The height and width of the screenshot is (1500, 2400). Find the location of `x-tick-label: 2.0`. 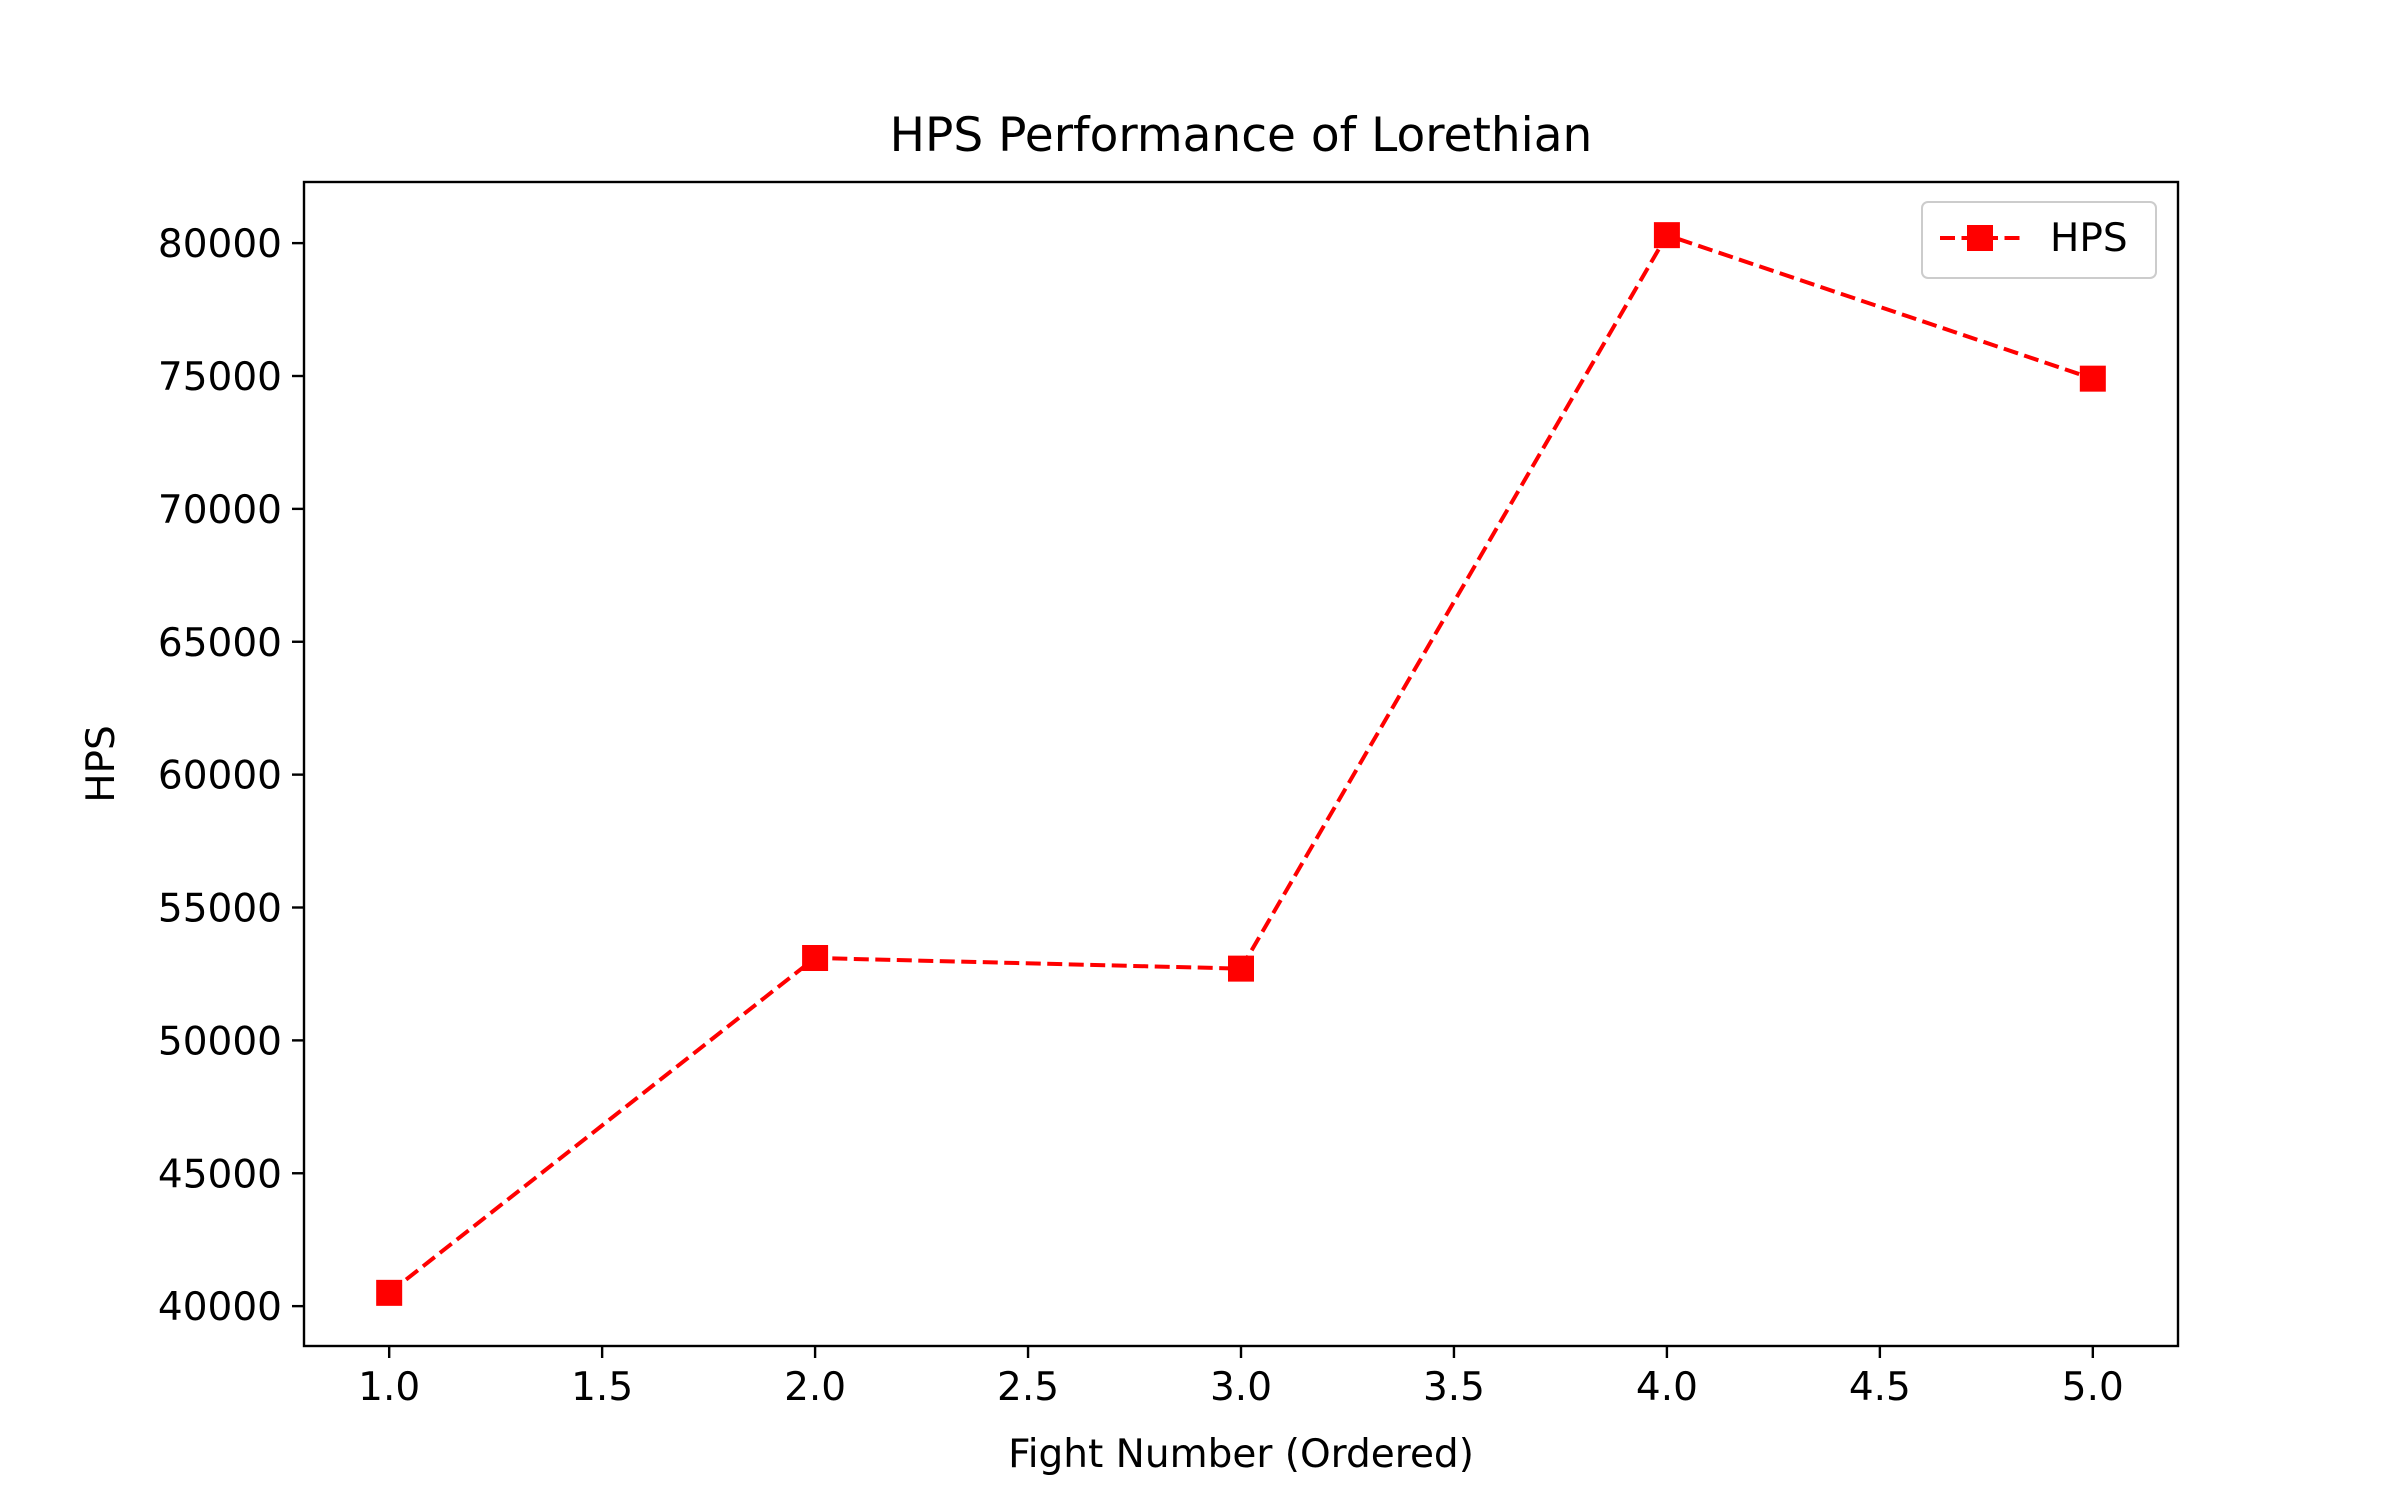

x-tick-label: 2.0 is located at coordinates (815, 1387).